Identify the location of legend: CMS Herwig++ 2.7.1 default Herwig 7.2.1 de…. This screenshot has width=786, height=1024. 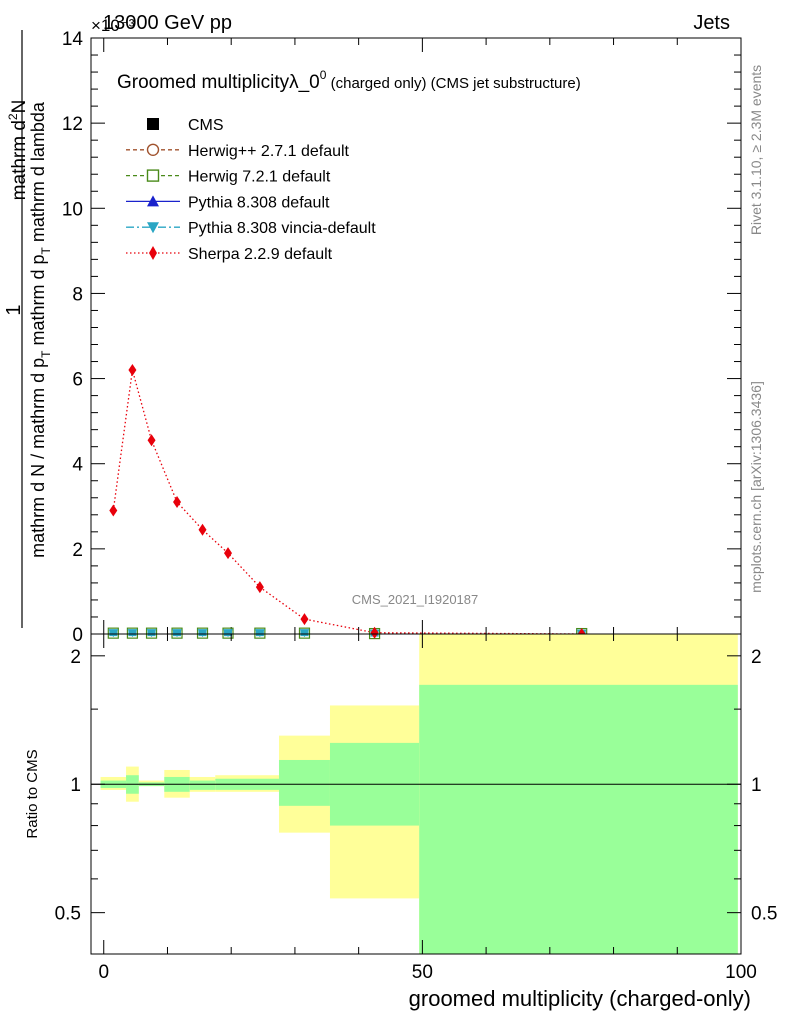
(251, 190).